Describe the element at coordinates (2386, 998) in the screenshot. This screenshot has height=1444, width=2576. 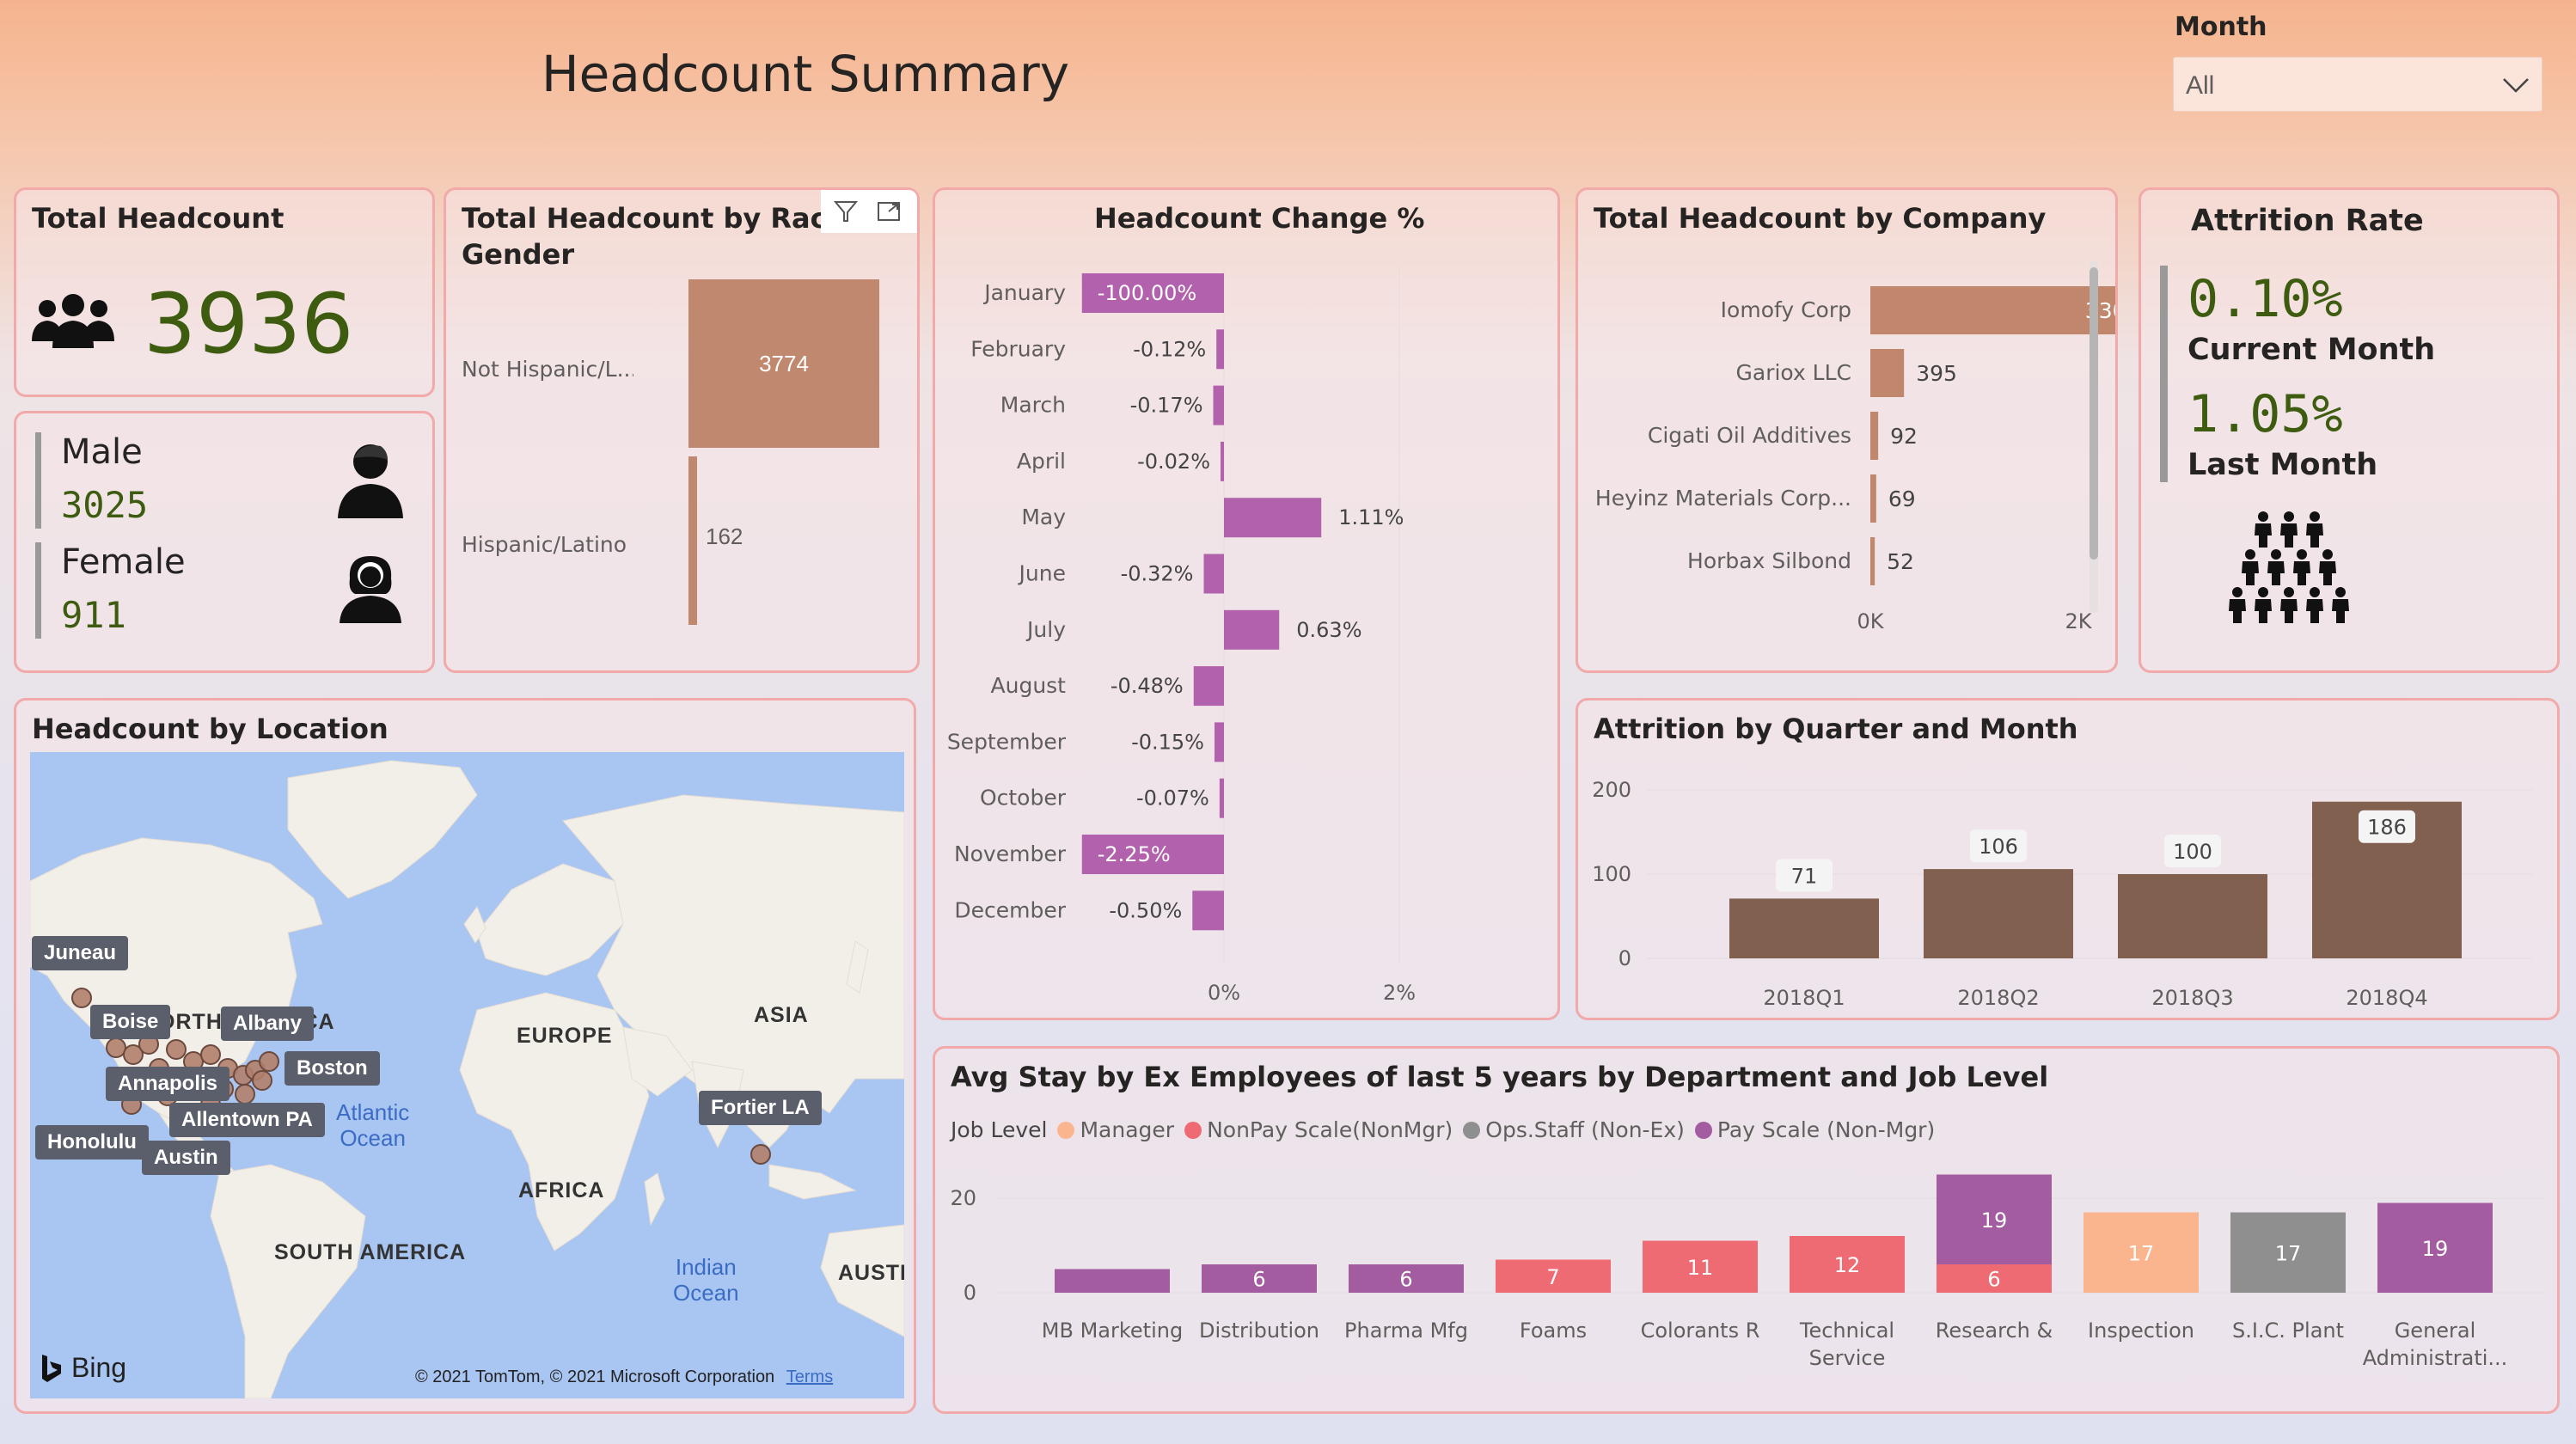
I see `x-tick-label: 2018Q4` at that location.